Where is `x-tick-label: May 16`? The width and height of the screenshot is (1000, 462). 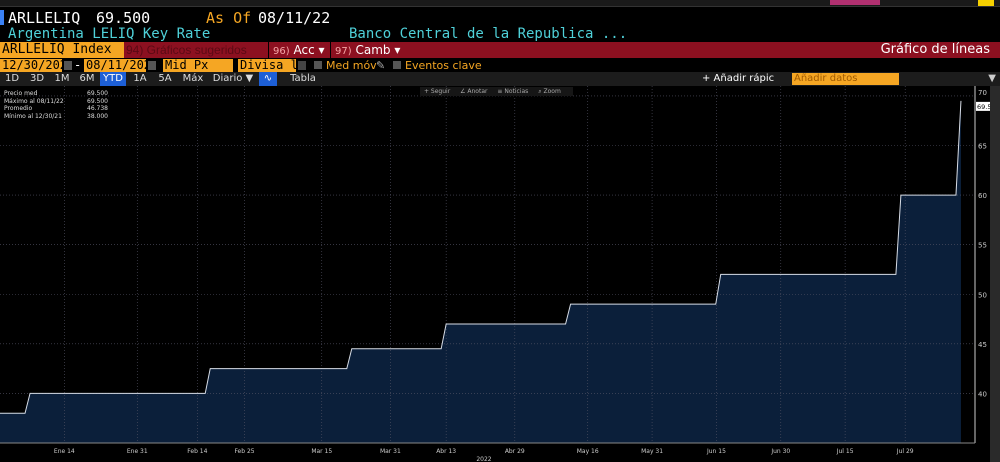
x-tick-label: May 16 is located at coordinates (588, 451).